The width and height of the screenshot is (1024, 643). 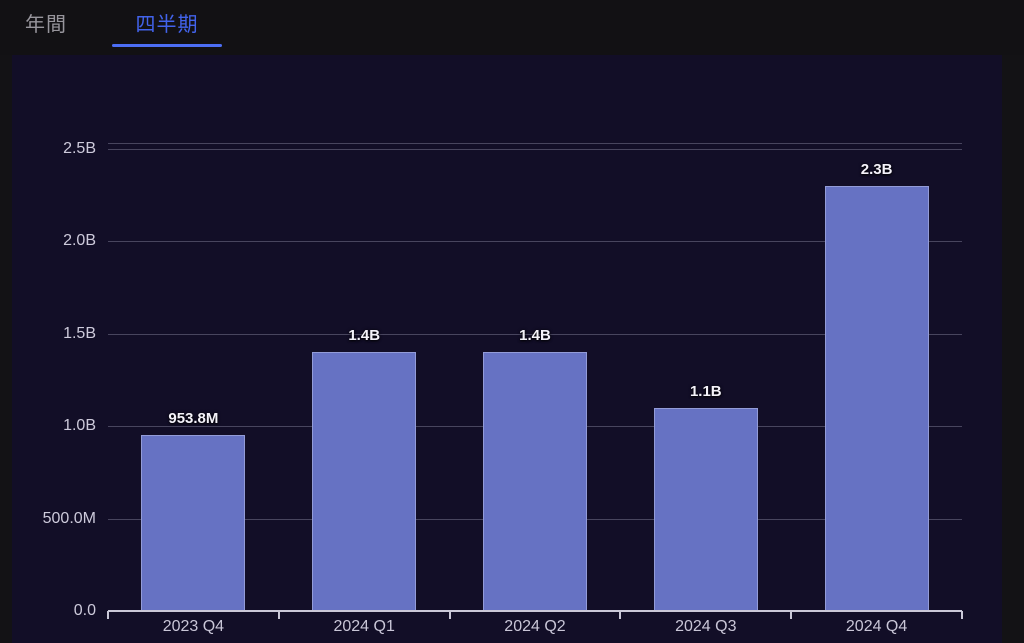 What do you see at coordinates (535, 143) in the screenshot?
I see `plot-top-line` at bounding box center [535, 143].